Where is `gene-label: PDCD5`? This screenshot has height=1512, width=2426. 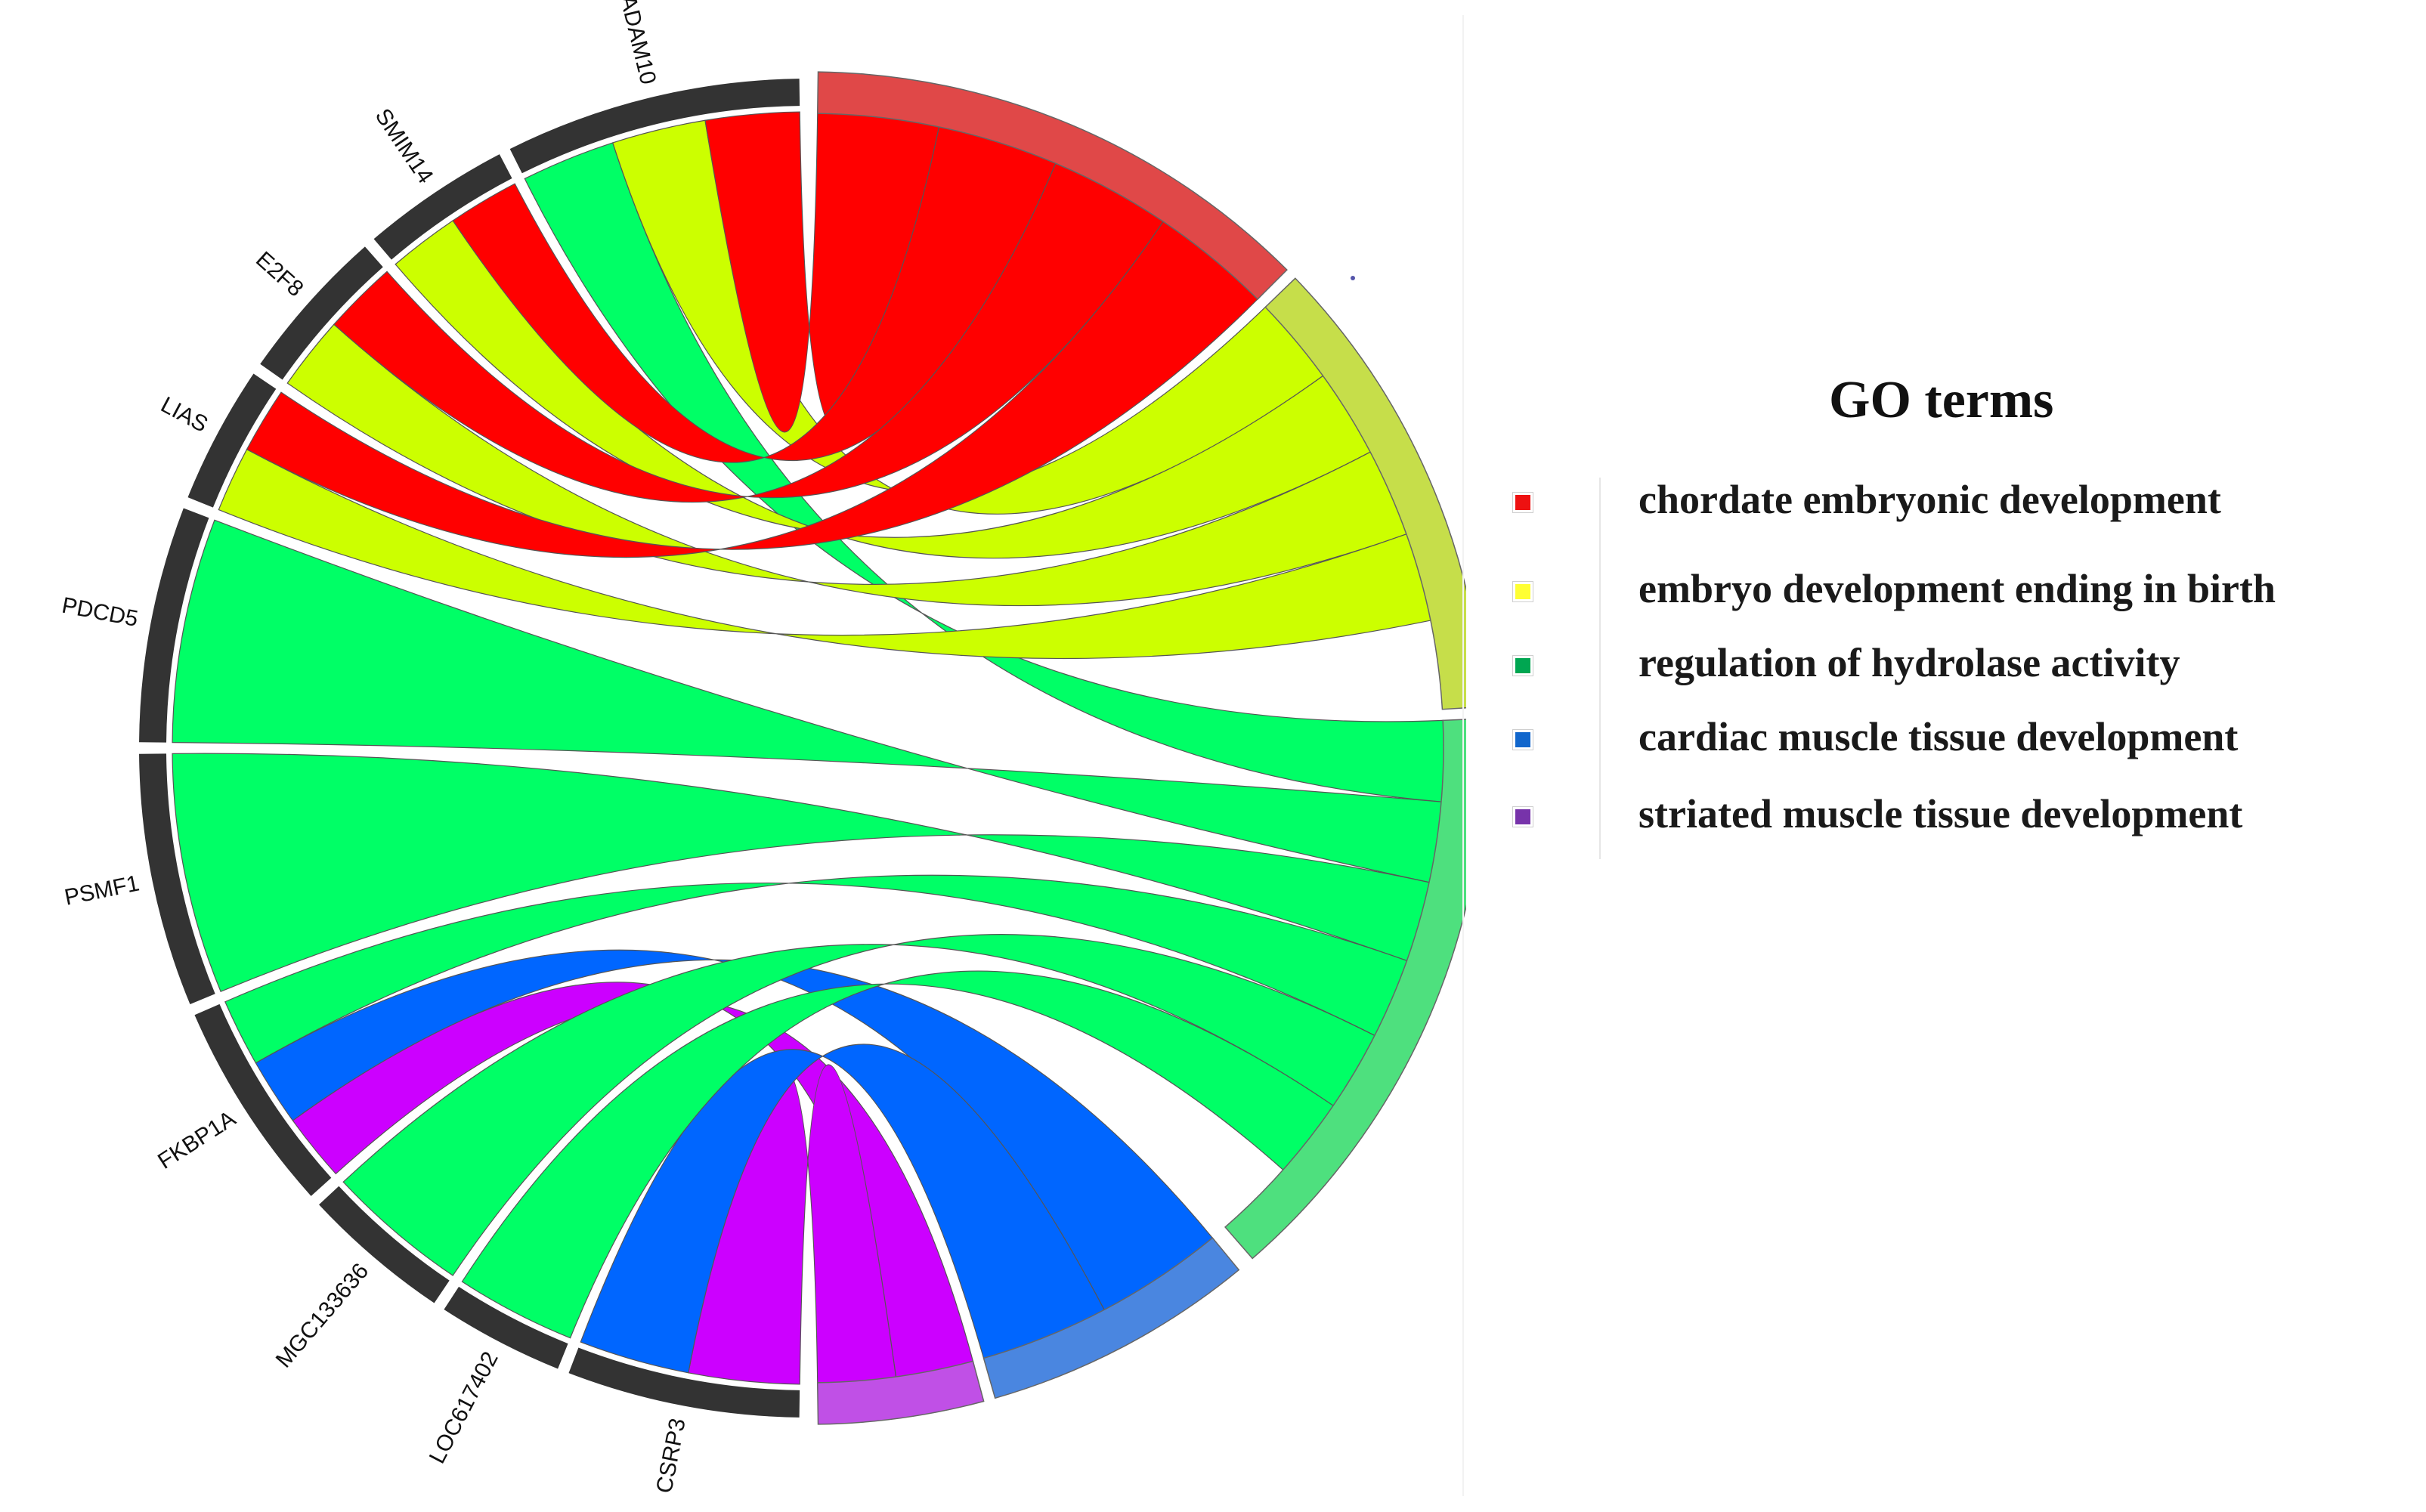
gene-label: PDCD5 is located at coordinates (100, 612).